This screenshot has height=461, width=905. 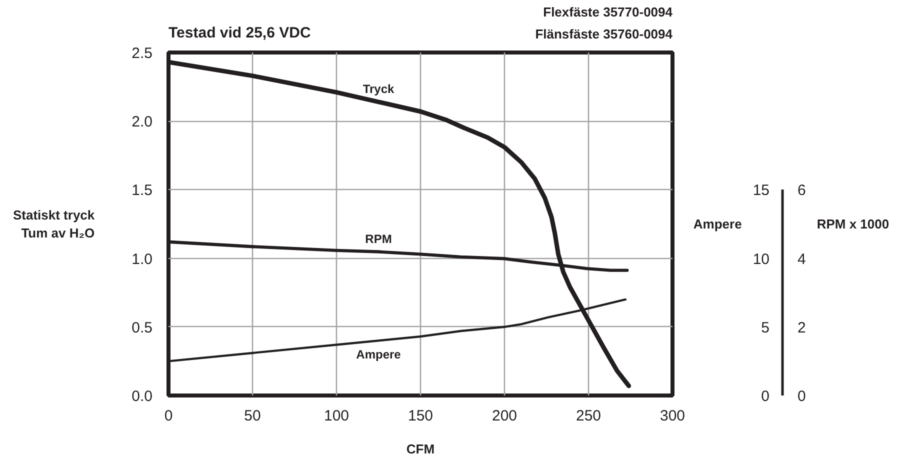 What do you see at coordinates (802, 191) in the screenshot?
I see `y3-tick-label: 6` at bounding box center [802, 191].